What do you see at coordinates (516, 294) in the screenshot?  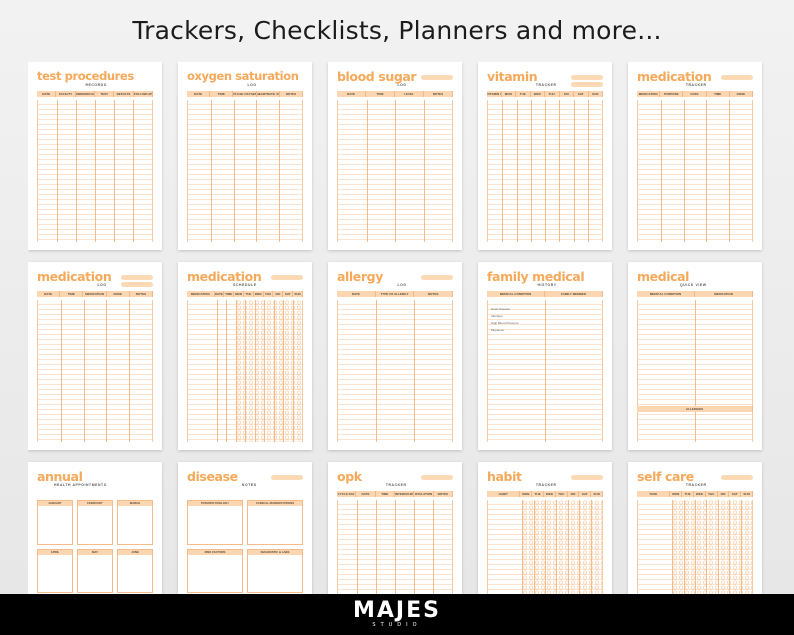 I see `column-header: MEDICAL CONDITION` at bounding box center [516, 294].